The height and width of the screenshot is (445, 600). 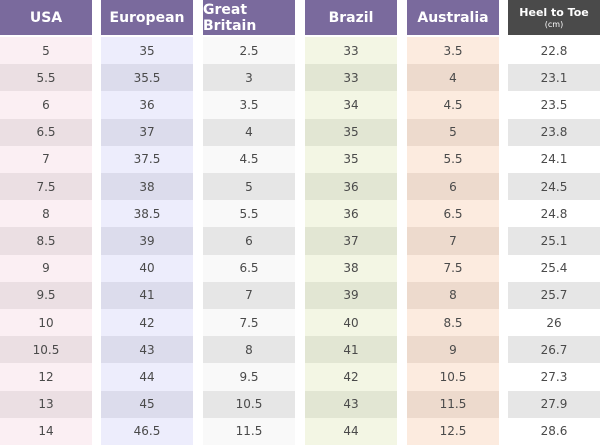 I want to click on column-header: European, so click(x=147, y=17).